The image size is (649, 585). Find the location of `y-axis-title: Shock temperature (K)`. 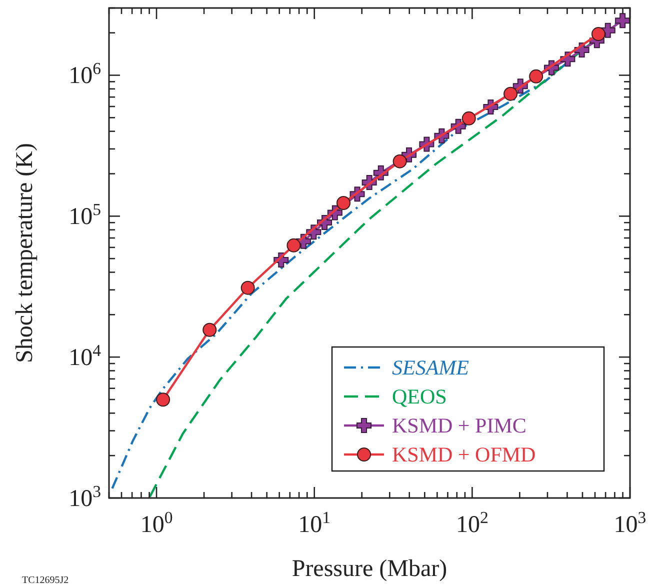

y-axis-title: Shock temperature (K) is located at coordinates (25, 253).